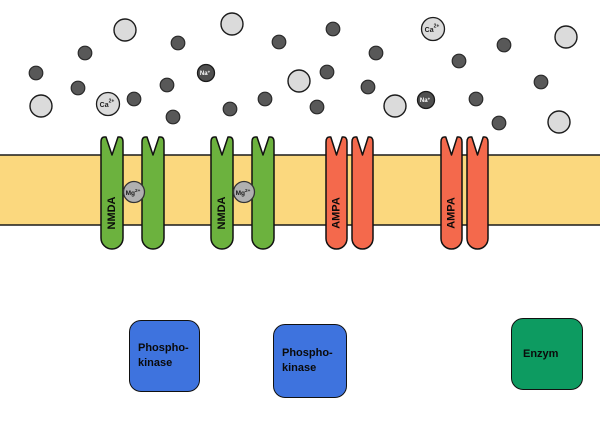  What do you see at coordinates (464, 193) in the screenshot?
I see `ampa-receptor-2: AMPA` at bounding box center [464, 193].